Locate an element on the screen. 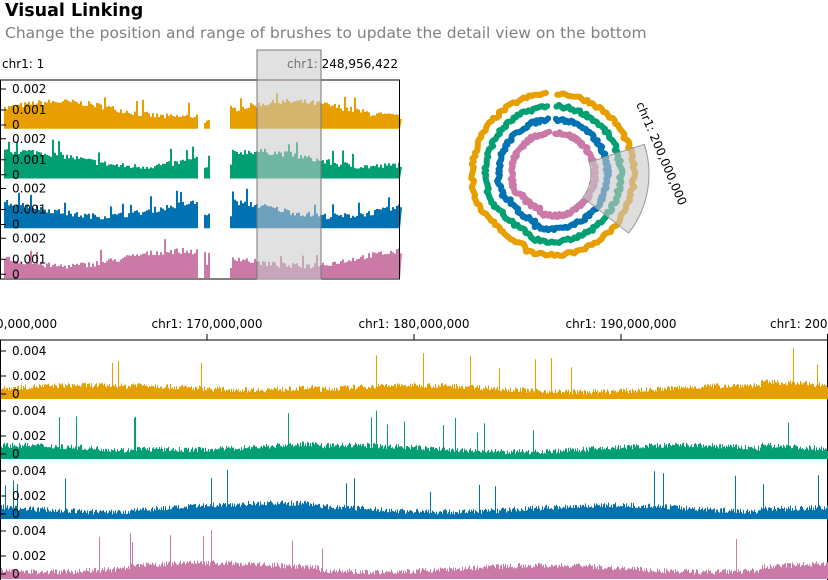  circular-view: chr1: 200,000,000 is located at coordinates (578, 174).